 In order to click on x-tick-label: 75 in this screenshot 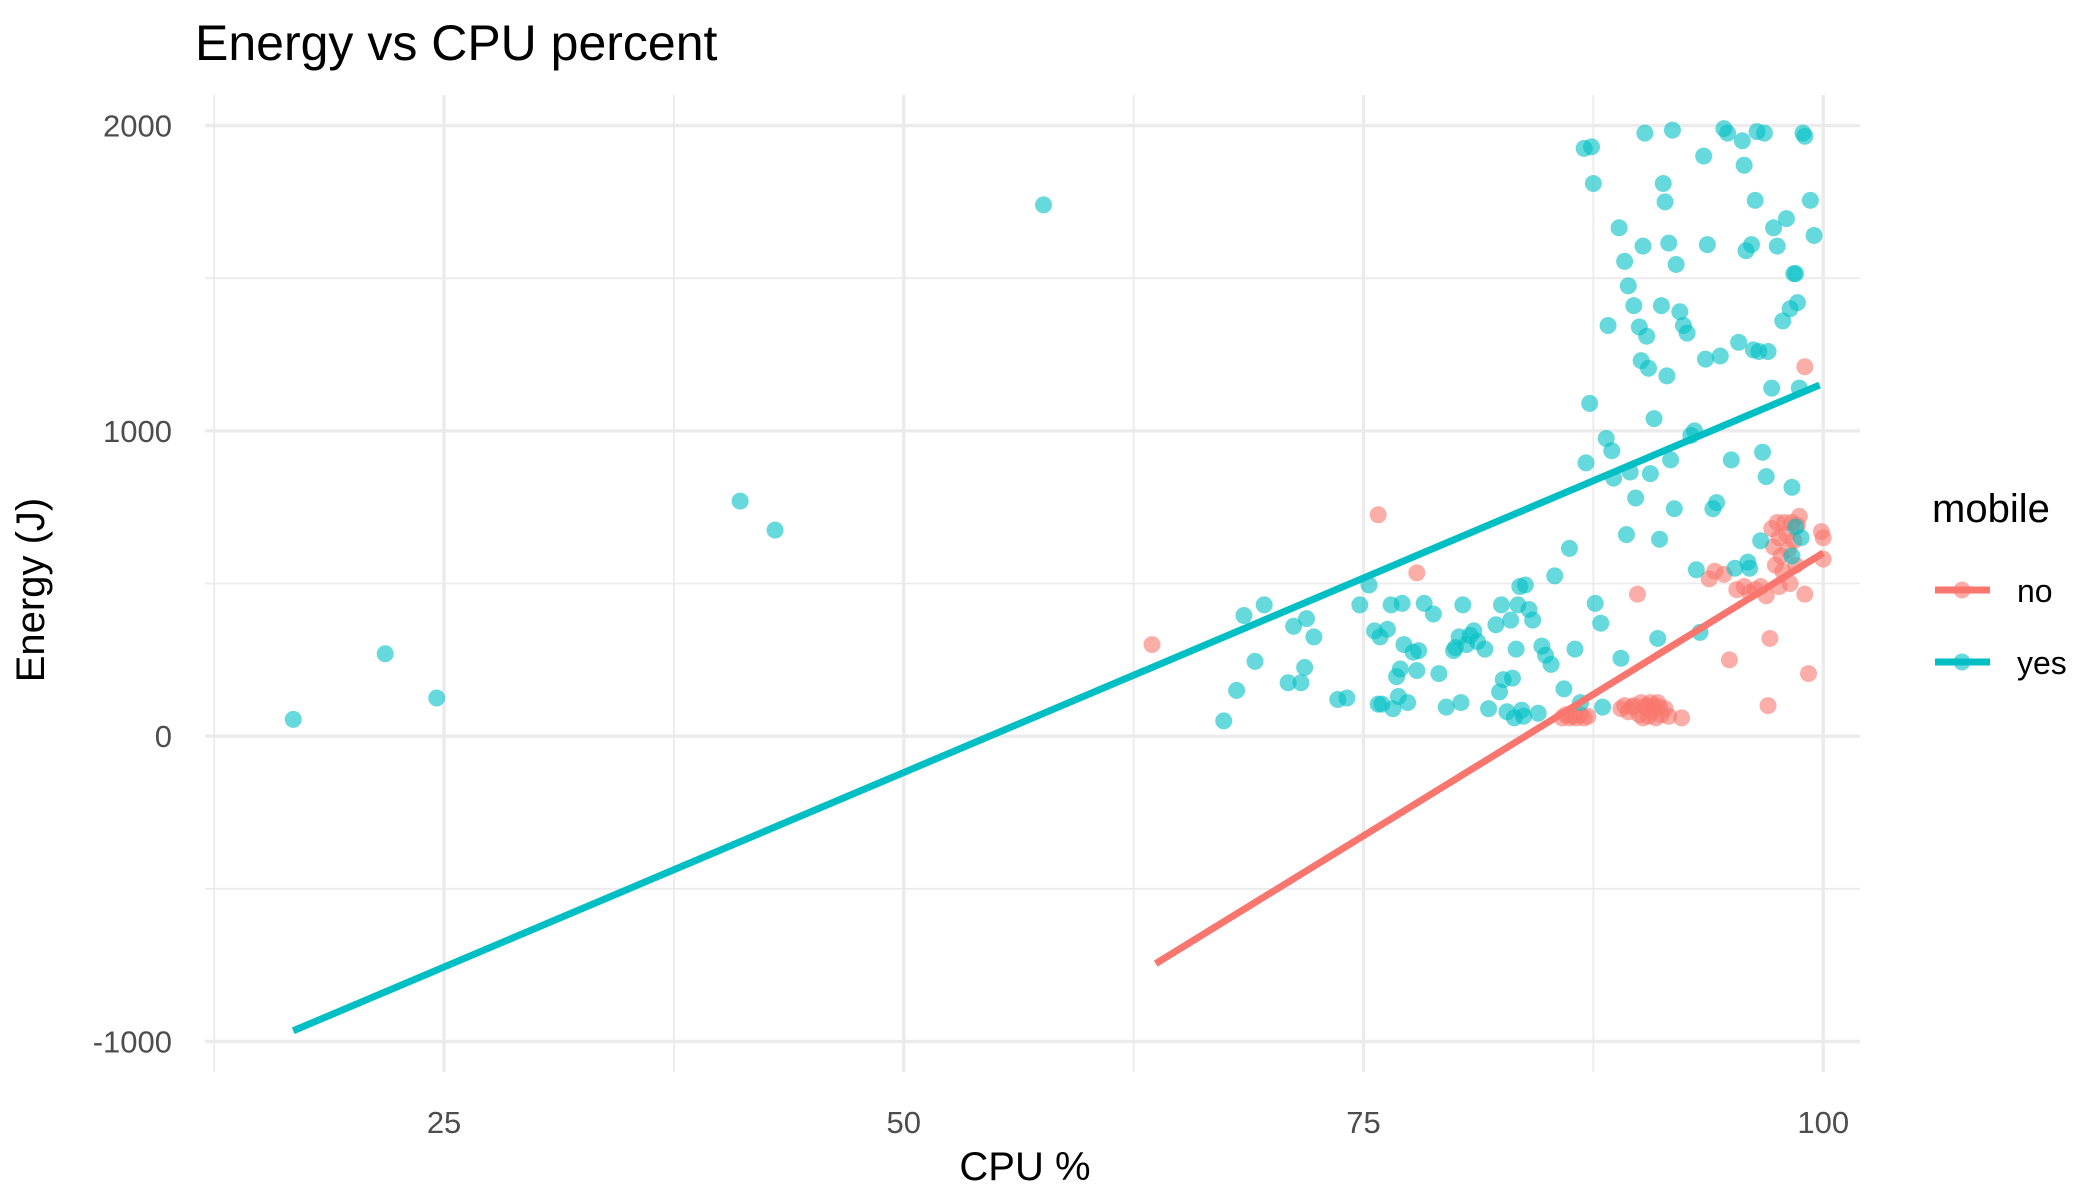, I will do `click(1363, 1122)`.